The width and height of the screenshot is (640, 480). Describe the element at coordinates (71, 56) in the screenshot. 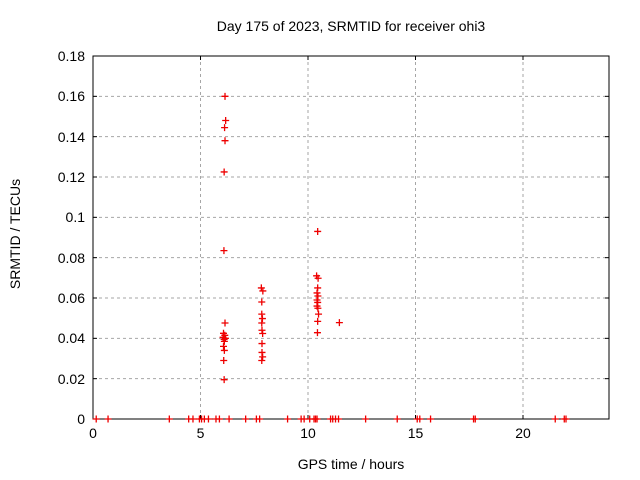

I see `y-tick-label: 0.18` at that location.